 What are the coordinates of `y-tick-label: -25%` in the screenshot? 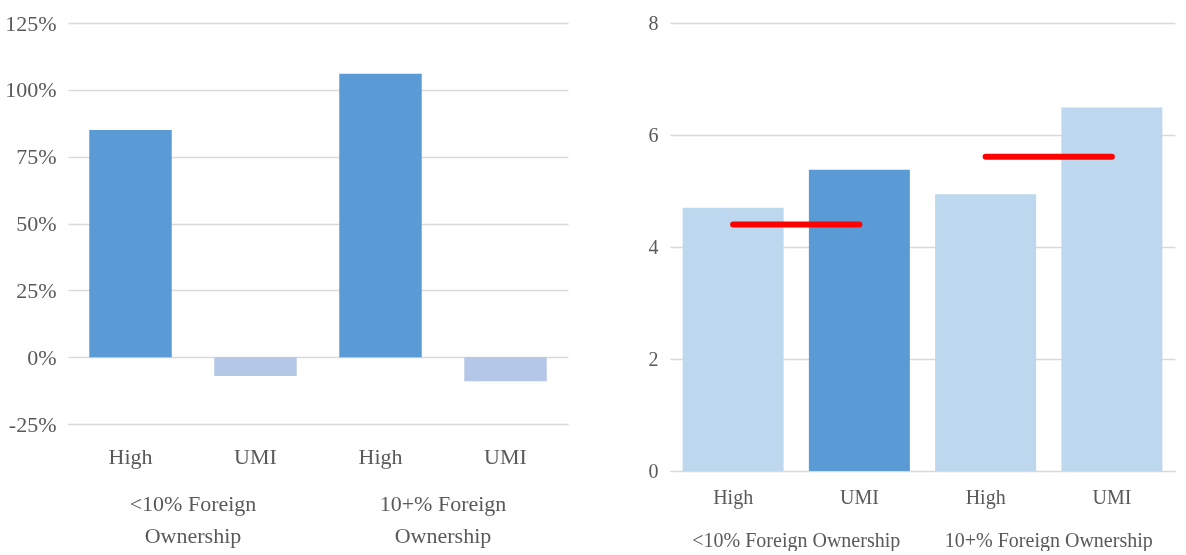 It's located at (32, 424).